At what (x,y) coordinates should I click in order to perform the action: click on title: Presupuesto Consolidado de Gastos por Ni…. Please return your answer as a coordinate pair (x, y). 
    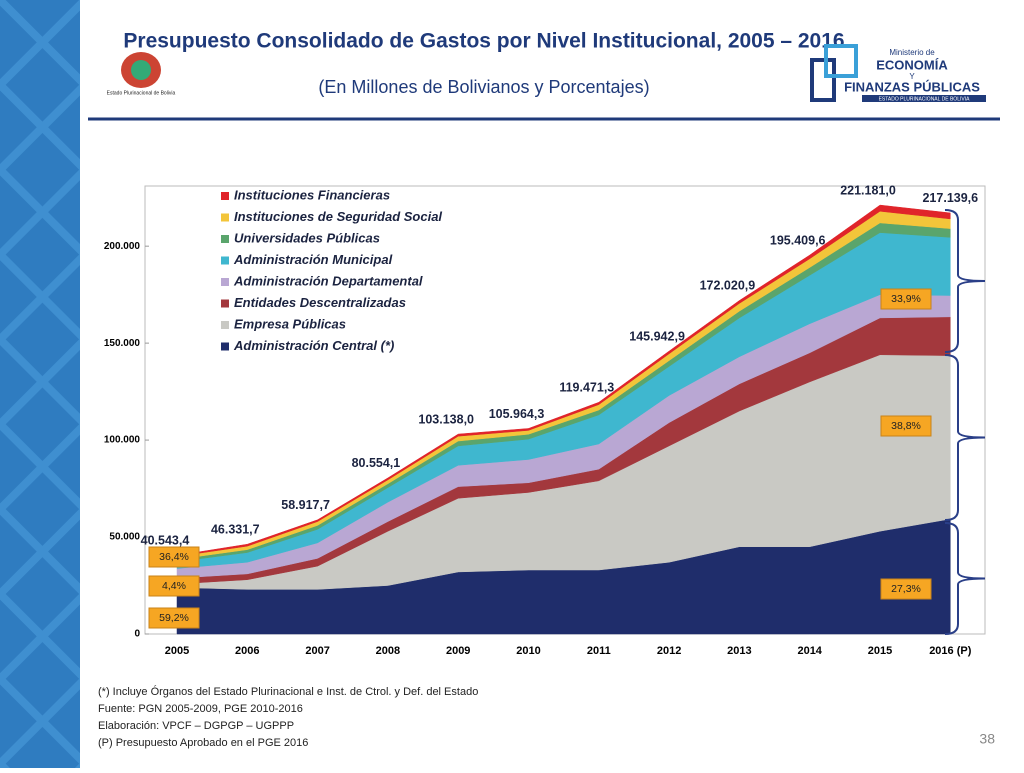
    Looking at the image, I should click on (483, 41).